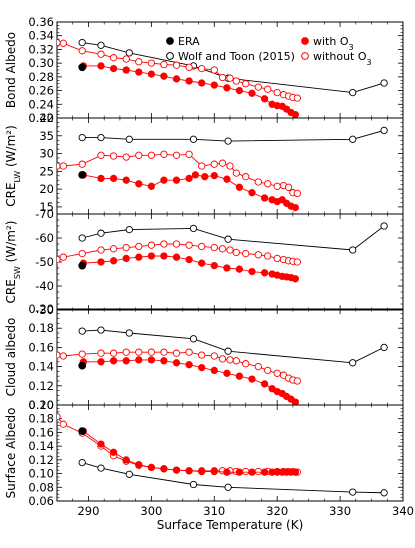 The width and height of the screenshot is (415, 548). I want to click on y-tick-label: -30, so click(44, 310).